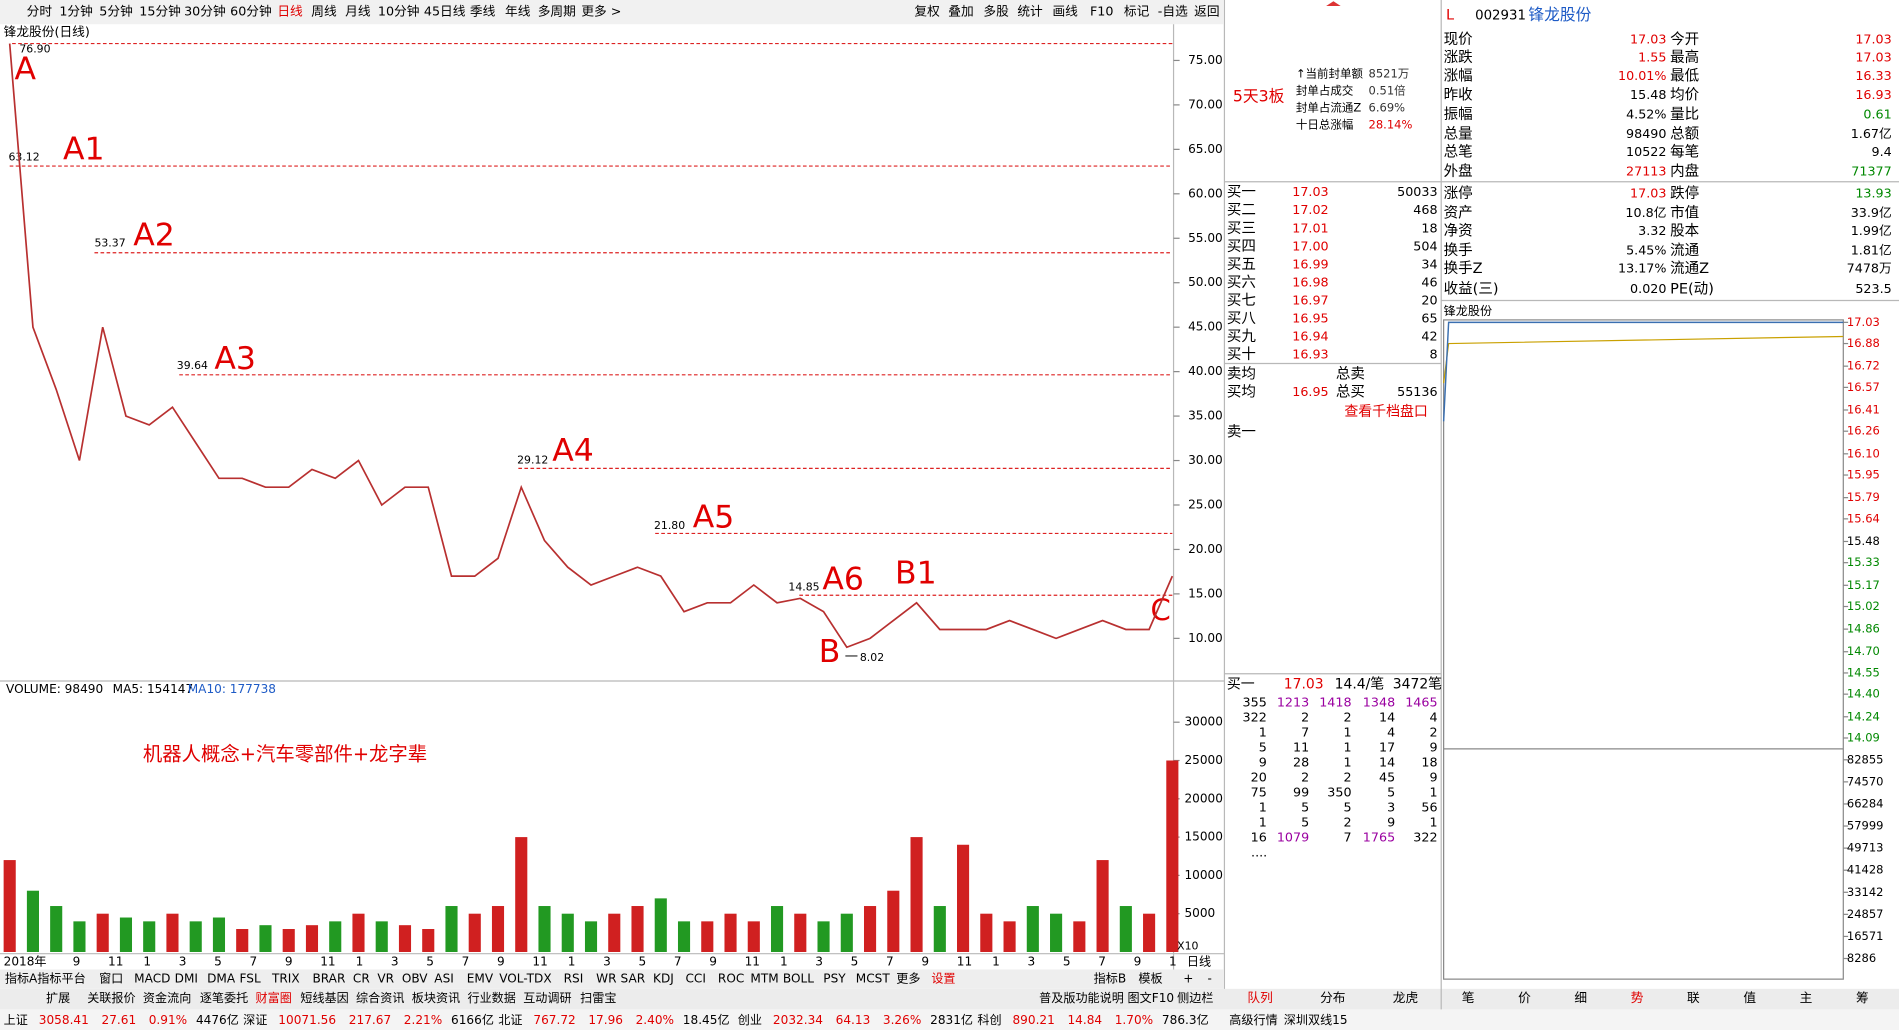 The height and width of the screenshot is (1030, 1899). What do you see at coordinates (160, 11) in the screenshot?
I see `toolbar-tab: 15分钟` at bounding box center [160, 11].